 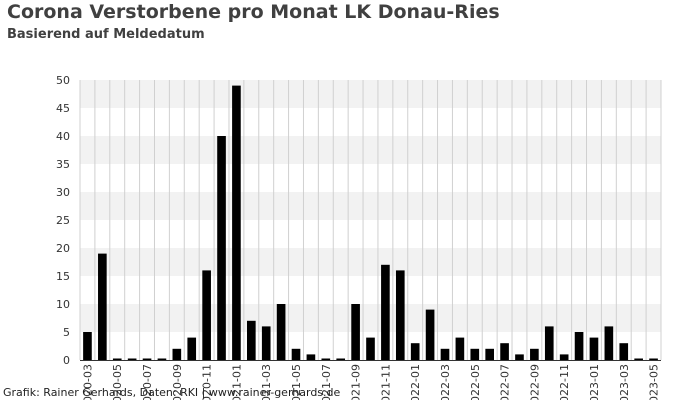 I want to click on x-tick-label: 2022-07, so click(x=505, y=382).